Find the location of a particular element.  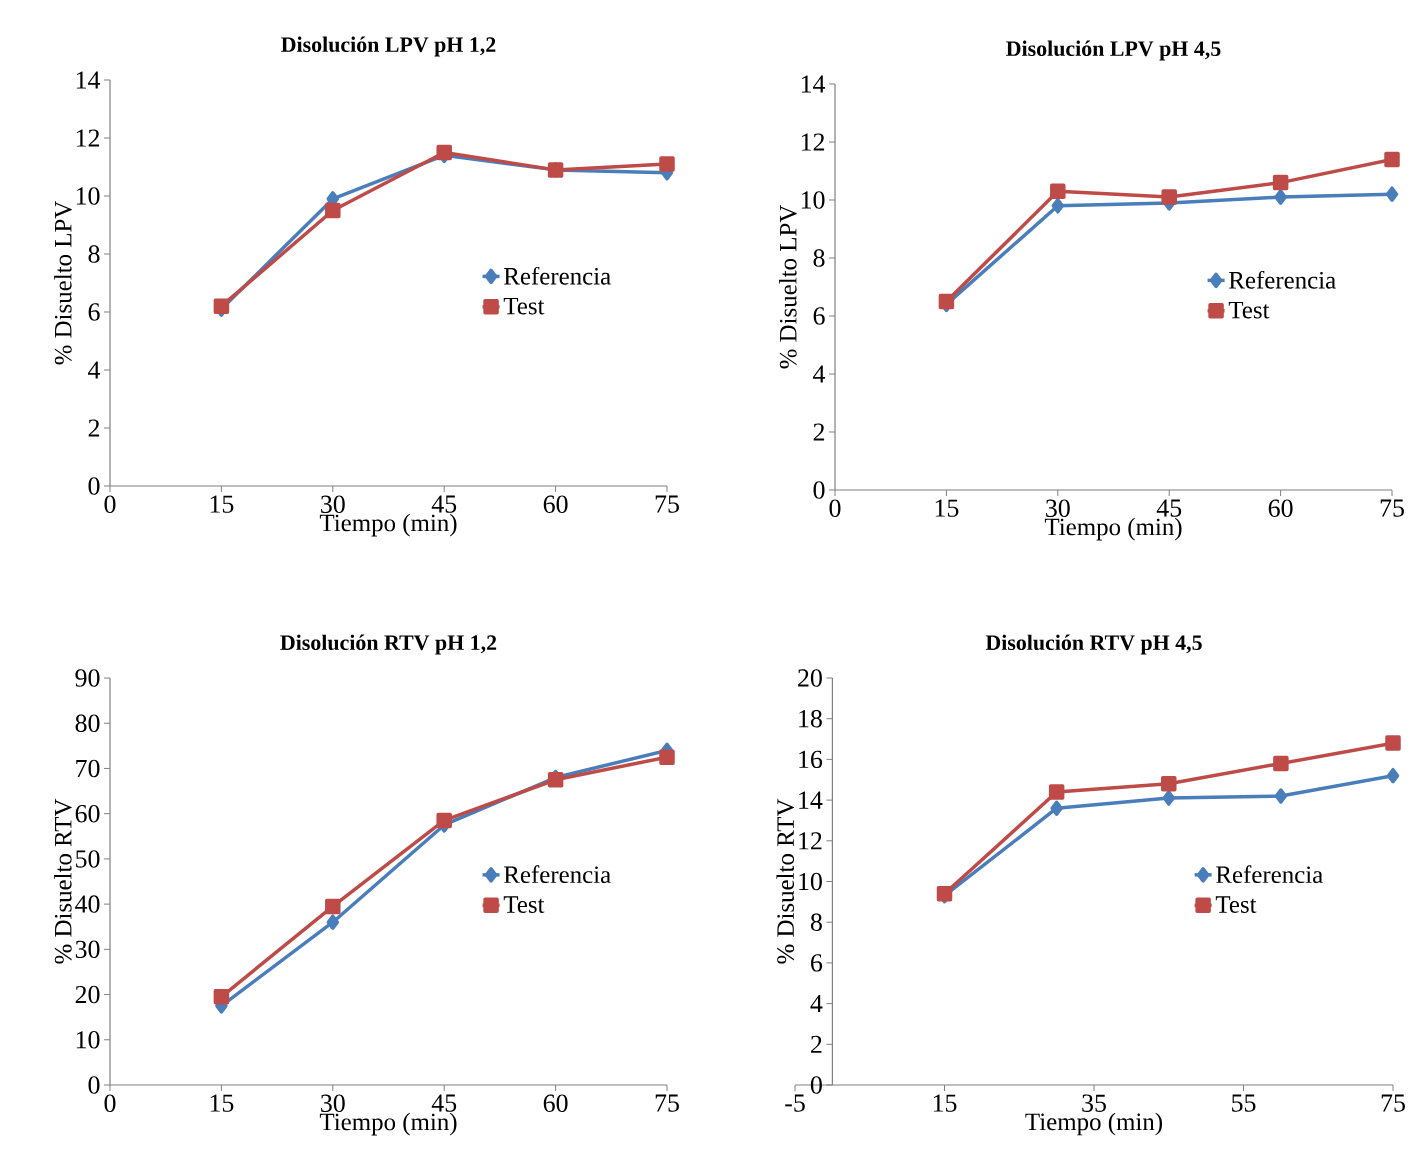

x-tick-label: 55 is located at coordinates (1244, 1103).